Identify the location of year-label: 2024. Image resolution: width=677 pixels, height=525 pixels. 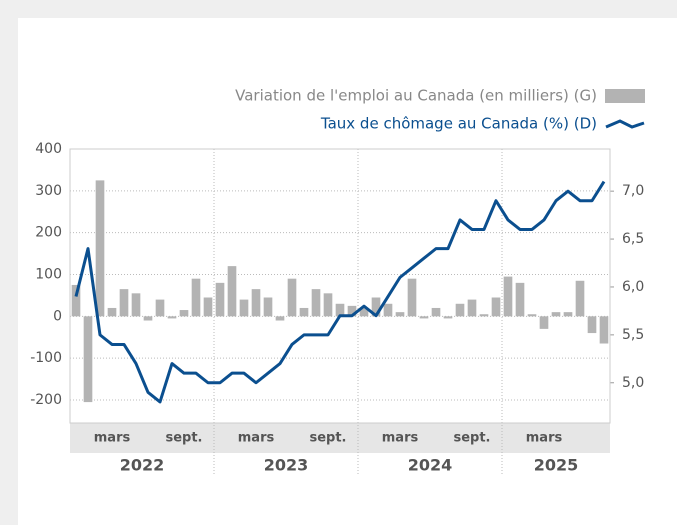
(430, 465).